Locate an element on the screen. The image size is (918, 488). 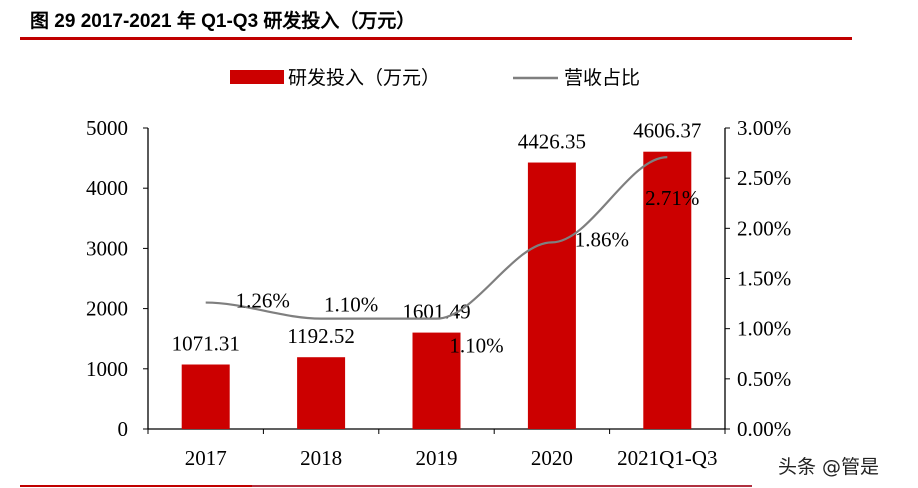
left-tick-label: 1000 is located at coordinates (107, 369).